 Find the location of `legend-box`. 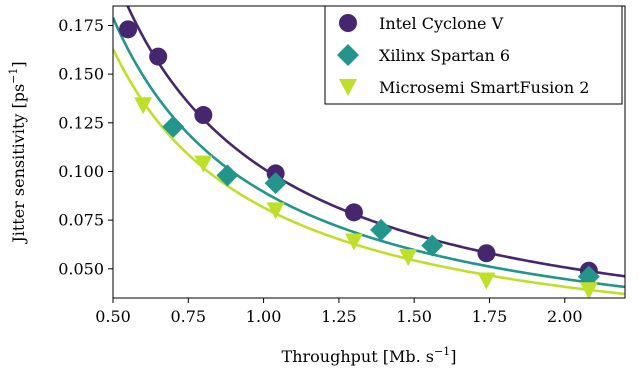

legend-box is located at coordinates (473, 55).